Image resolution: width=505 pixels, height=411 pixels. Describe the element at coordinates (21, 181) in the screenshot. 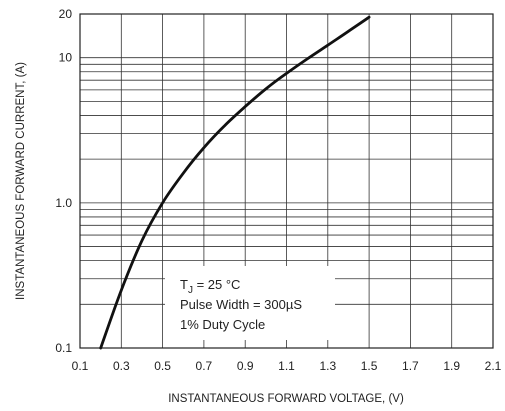

I see `y-axis-title: INSTANTANEOUS FORWARD CURRENT, (A)` at that location.